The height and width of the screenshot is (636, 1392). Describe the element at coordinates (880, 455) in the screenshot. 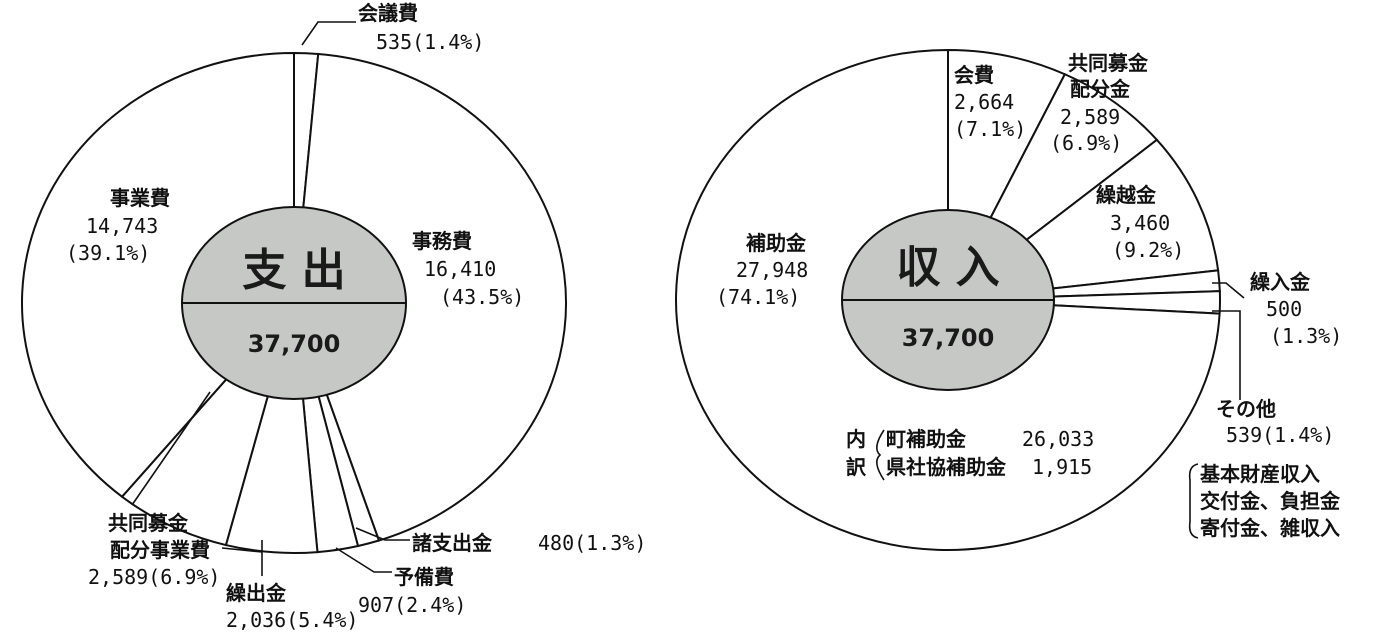

I see `breakdown-bracket` at that location.